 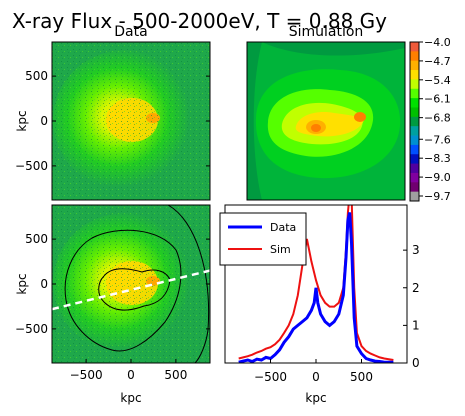 I want to click on contour-map-noise, so click(x=131, y=284).